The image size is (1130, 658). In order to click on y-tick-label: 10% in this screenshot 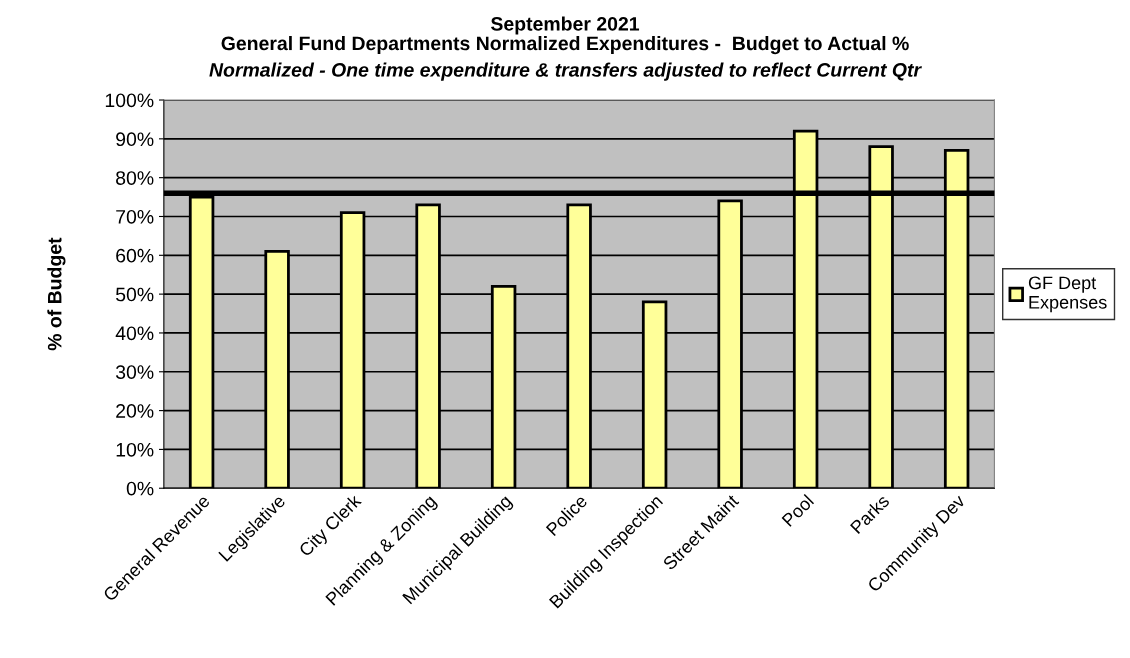, I will do `click(135, 449)`.